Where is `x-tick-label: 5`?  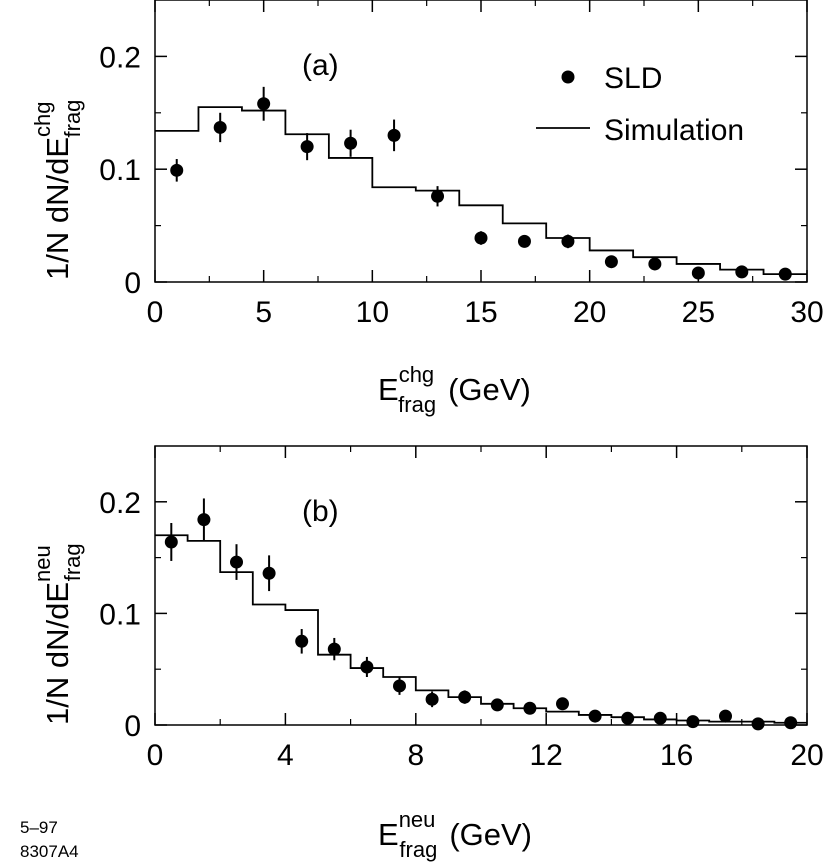
x-tick-label: 5 is located at coordinates (263, 312).